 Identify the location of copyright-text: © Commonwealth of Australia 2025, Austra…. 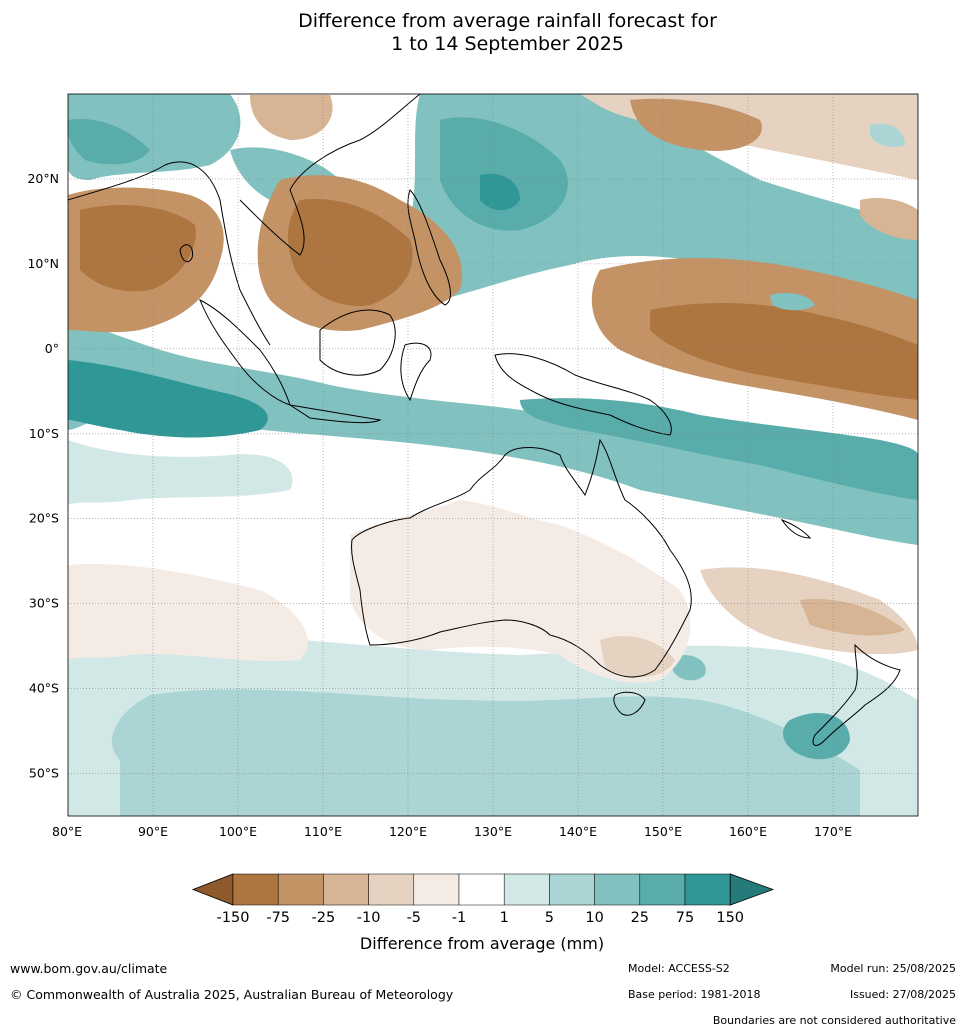
(232, 994).